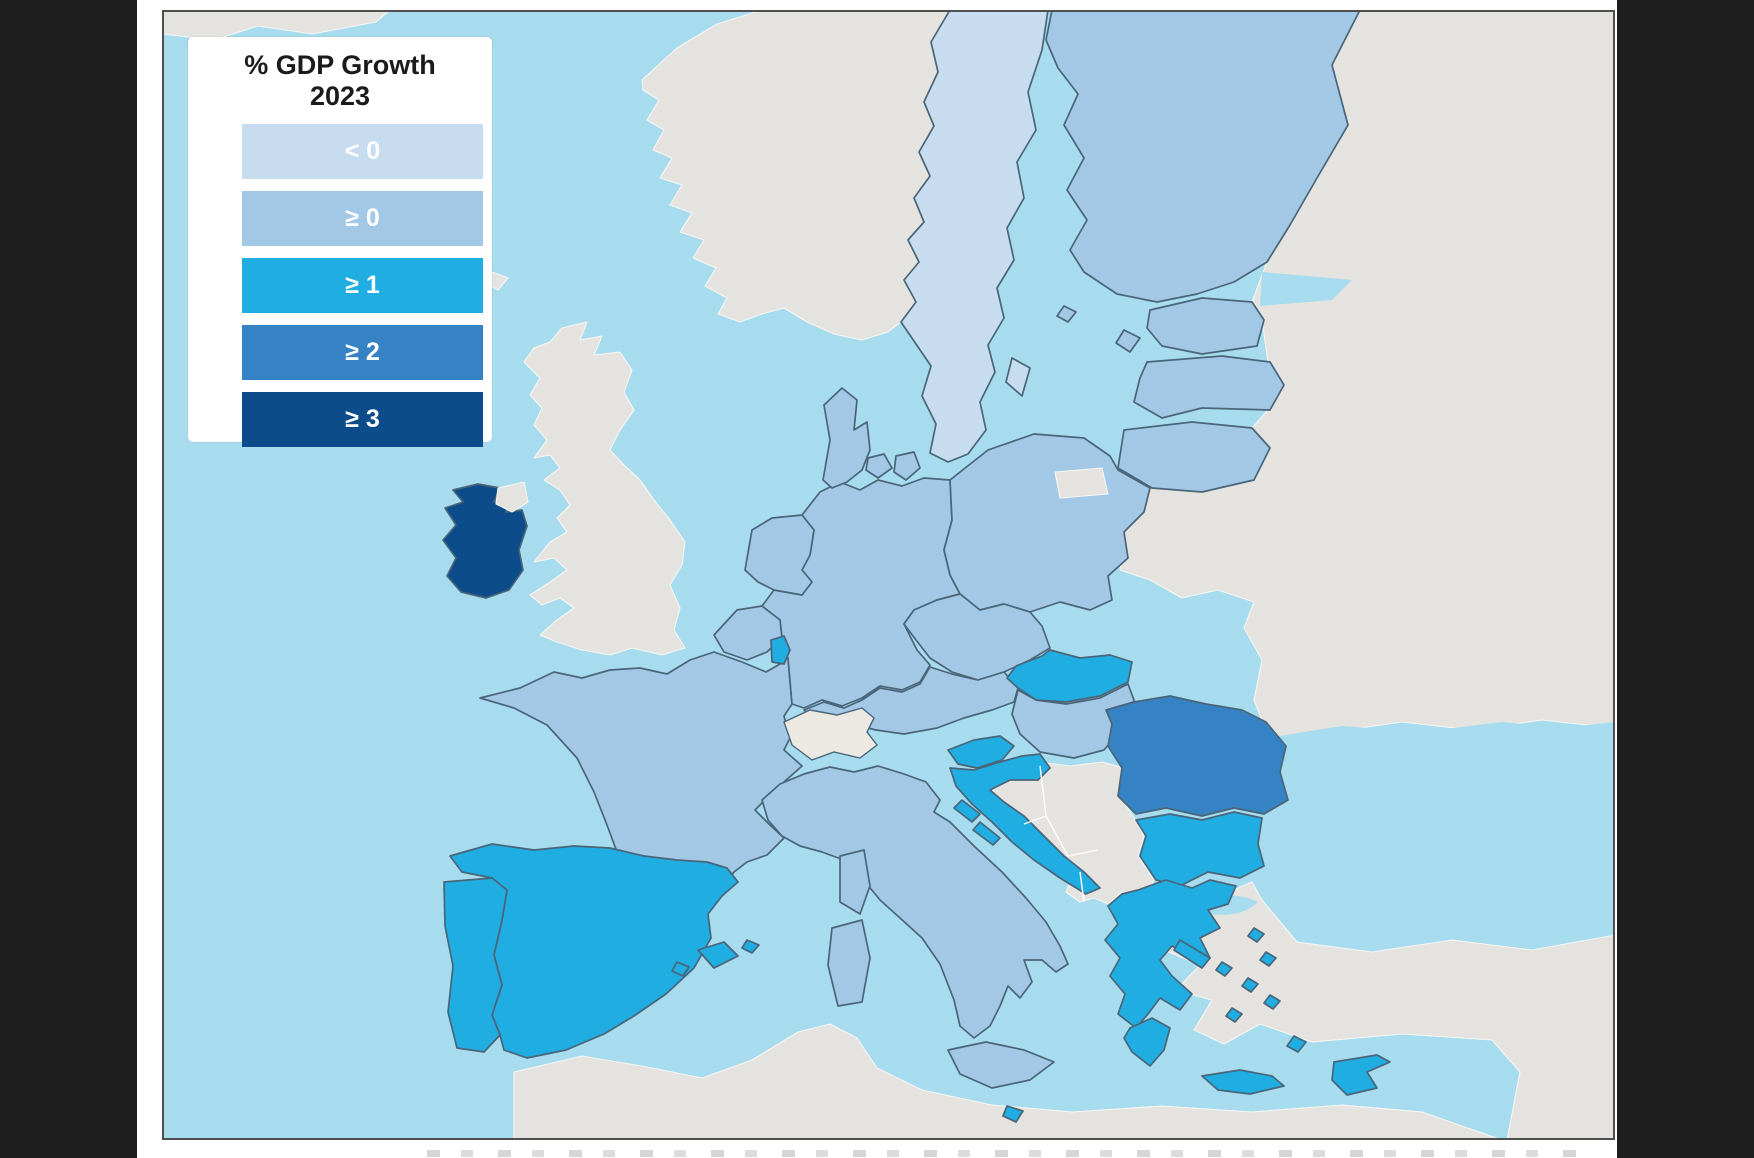 Image resolution: width=1754 pixels, height=1158 pixels. I want to click on country-bulgaria, so click(1200, 849).